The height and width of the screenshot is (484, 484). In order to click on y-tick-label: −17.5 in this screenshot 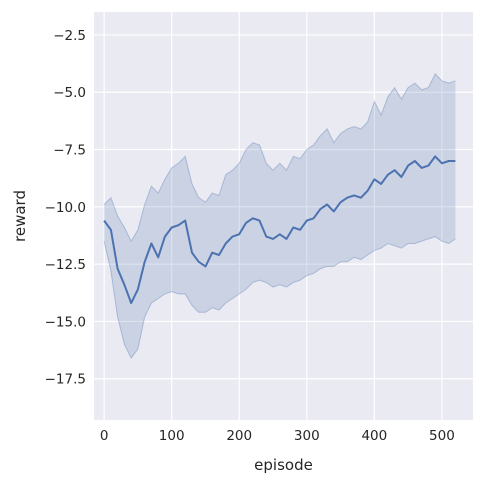, I will do `click(65, 380)`.